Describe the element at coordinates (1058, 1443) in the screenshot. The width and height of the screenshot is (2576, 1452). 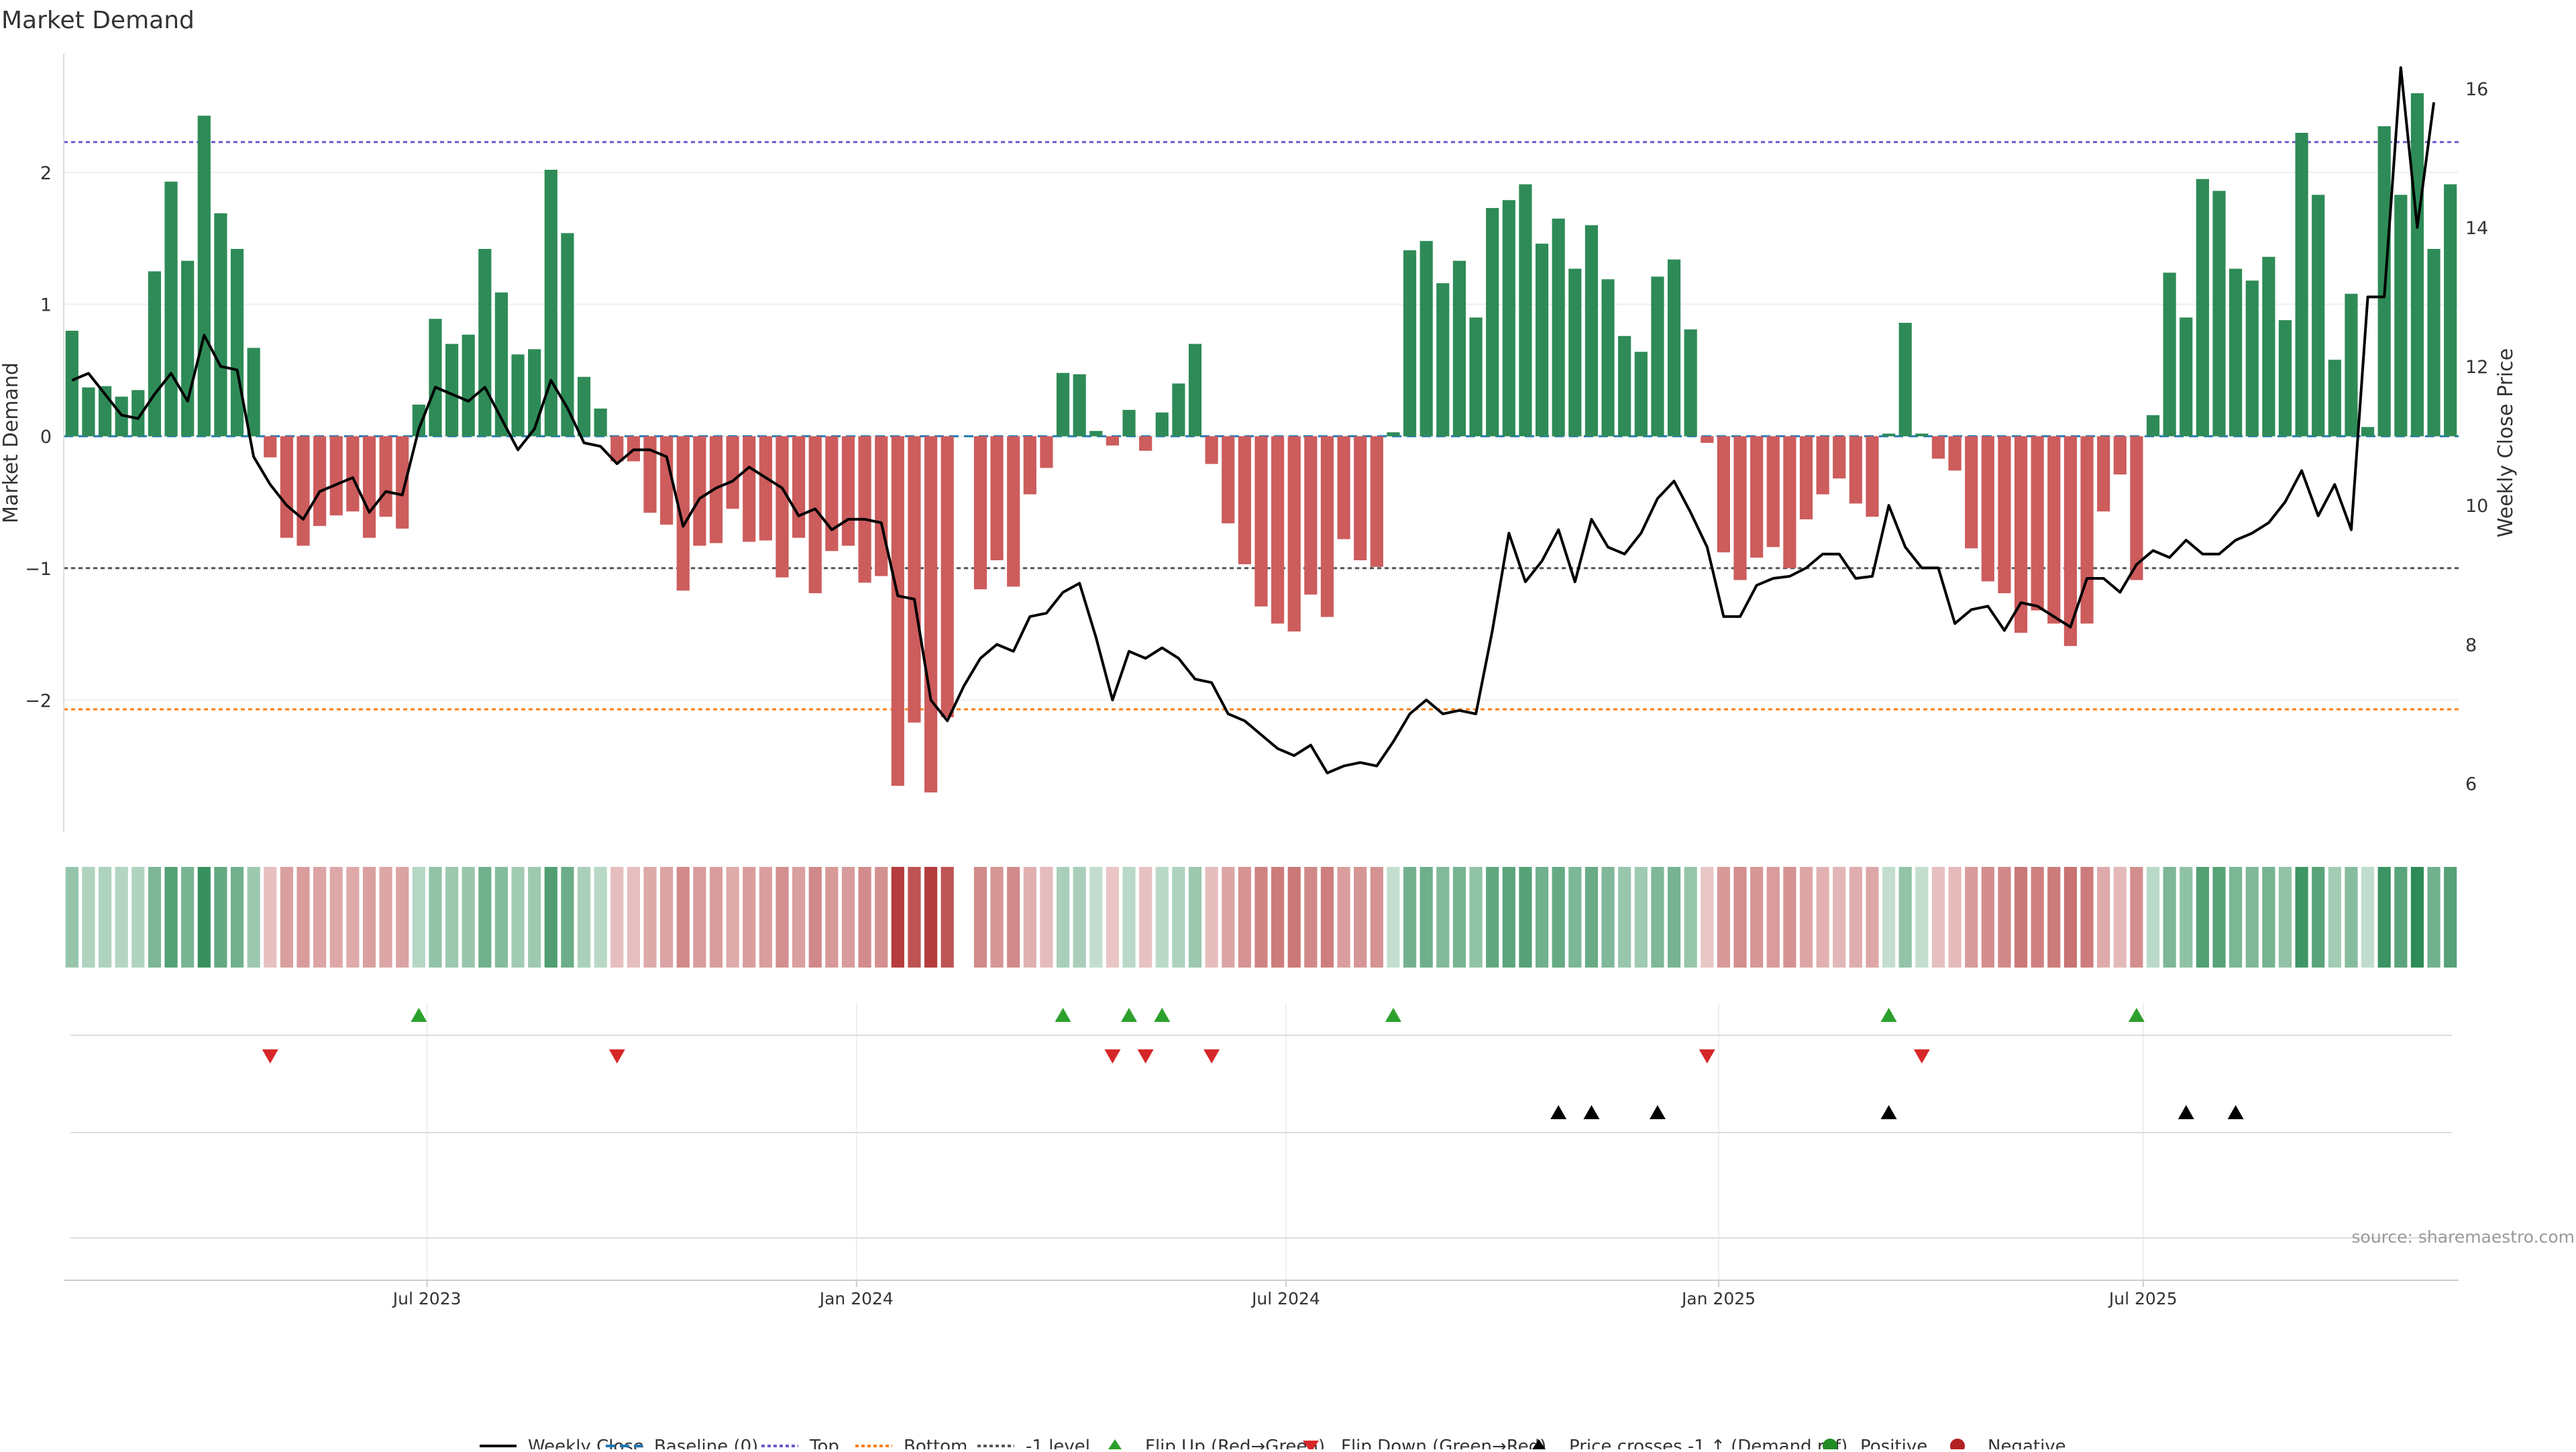
I see `legend-label: -1 level` at that location.